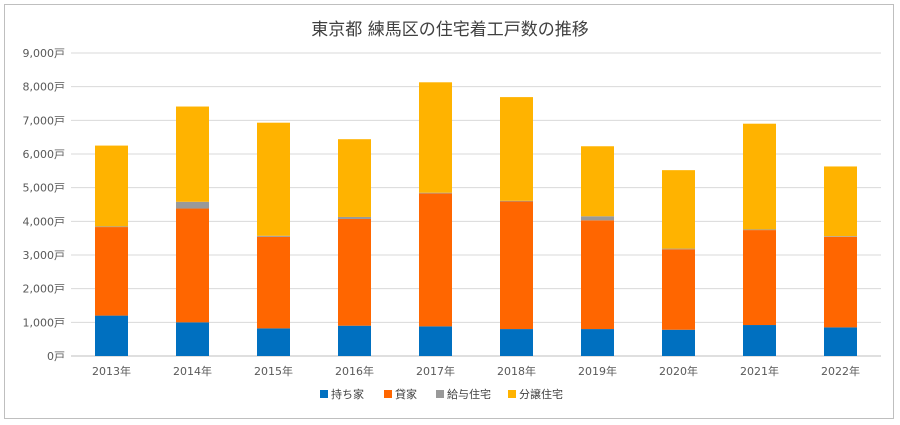 The height and width of the screenshot is (425, 900). I want to click on x-tick-label: 2013年, so click(111, 371).